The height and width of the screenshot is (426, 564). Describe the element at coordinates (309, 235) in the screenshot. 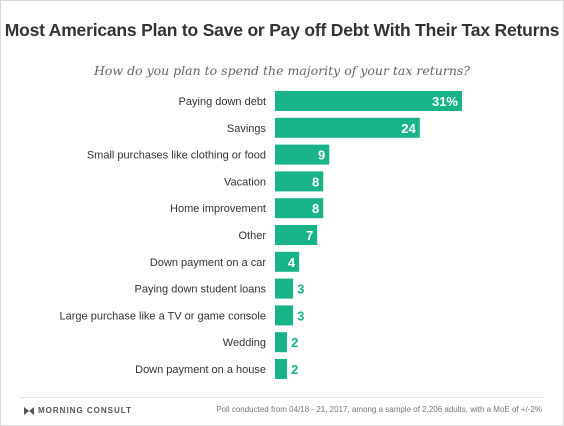

I see `value-label: 7` at that location.